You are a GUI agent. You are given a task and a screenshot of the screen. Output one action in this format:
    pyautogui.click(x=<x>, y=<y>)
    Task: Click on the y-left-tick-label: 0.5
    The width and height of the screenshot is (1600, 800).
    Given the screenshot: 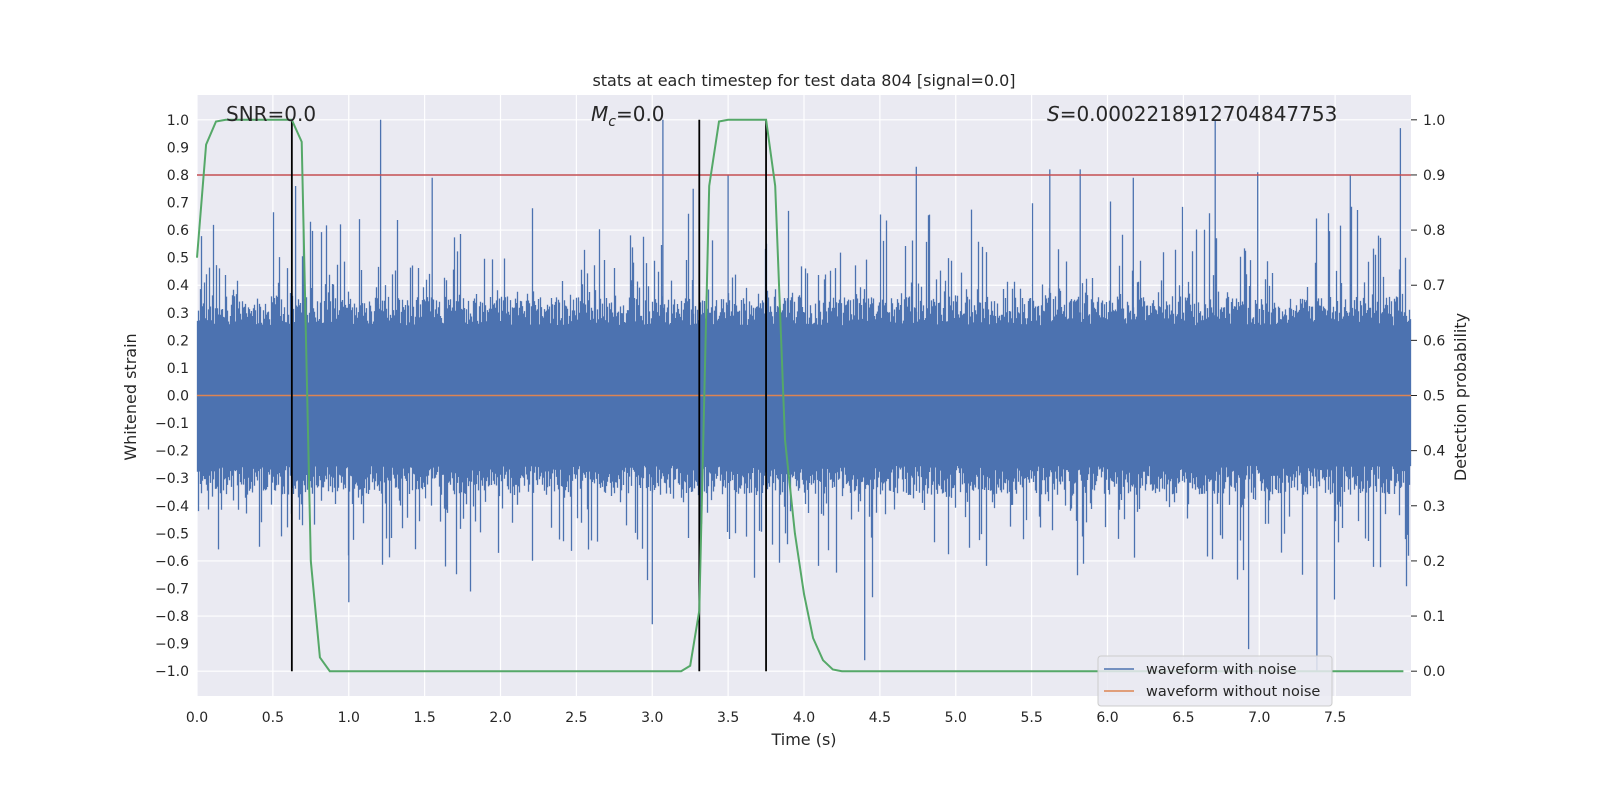 What is the action you would take?
    pyautogui.click(x=178, y=259)
    